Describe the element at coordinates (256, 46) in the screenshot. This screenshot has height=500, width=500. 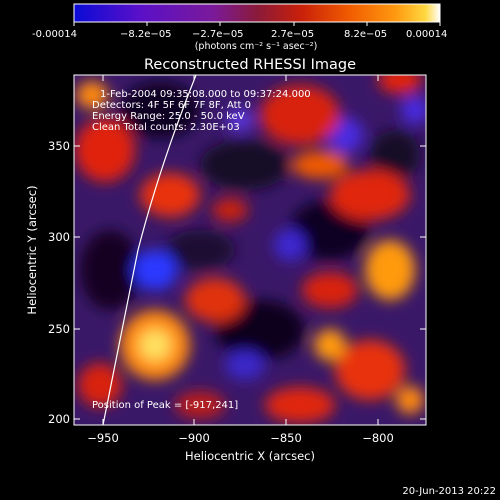
I see `colorbar-unit-label: (photons cm⁻² s⁻¹ asec⁻²)` at that location.